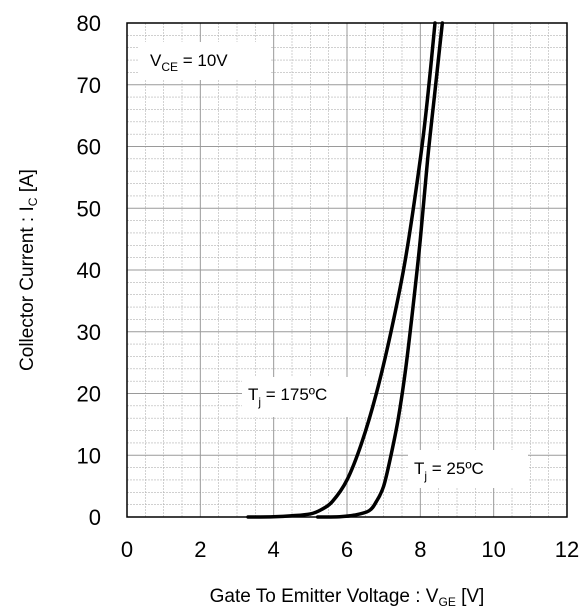 The image size is (585, 615). What do you see at coordinates (89, 85) in the screenshot?
I see `y-tick-label: 70` at bounding box center [89, 85].